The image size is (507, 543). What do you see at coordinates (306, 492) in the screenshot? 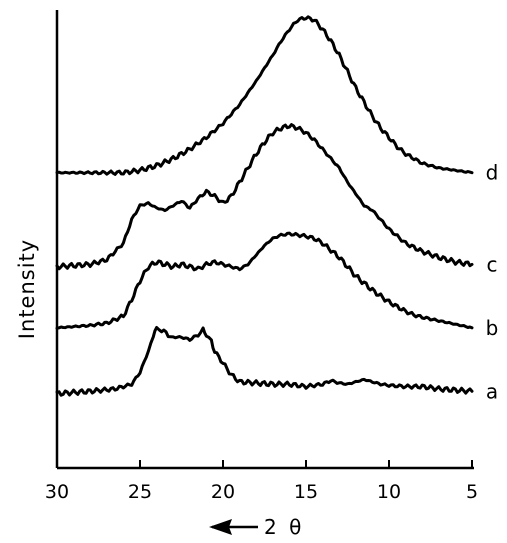
I see `x-tick-label: 15` at bounding box center [306, 492].